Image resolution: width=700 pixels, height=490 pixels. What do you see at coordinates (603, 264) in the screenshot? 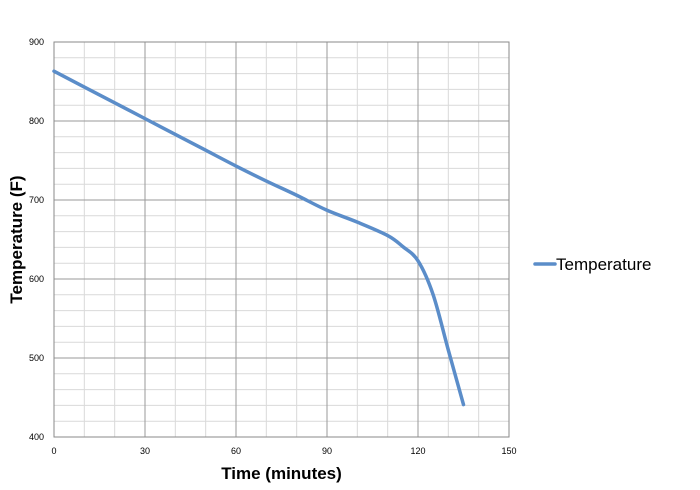
I see `legend-label-temperature: Temperature` at bounding box center [603, 264].